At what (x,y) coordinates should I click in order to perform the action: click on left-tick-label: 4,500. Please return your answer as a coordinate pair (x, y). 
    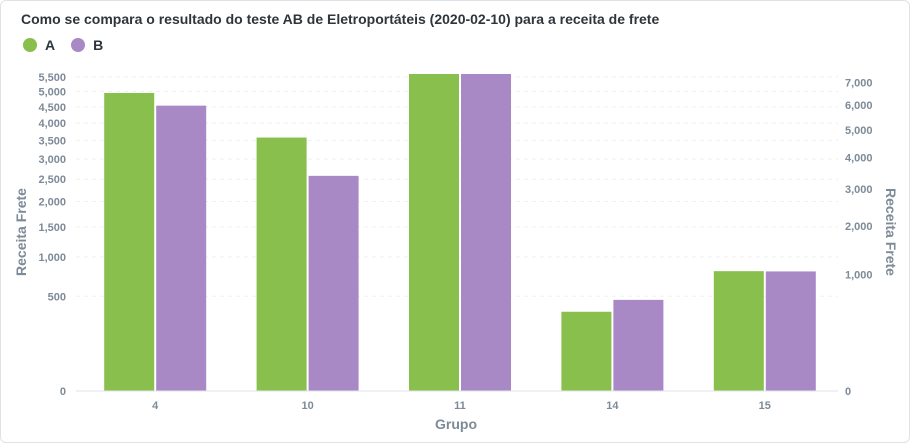
    Looking at the image, I should click on (52, 108).